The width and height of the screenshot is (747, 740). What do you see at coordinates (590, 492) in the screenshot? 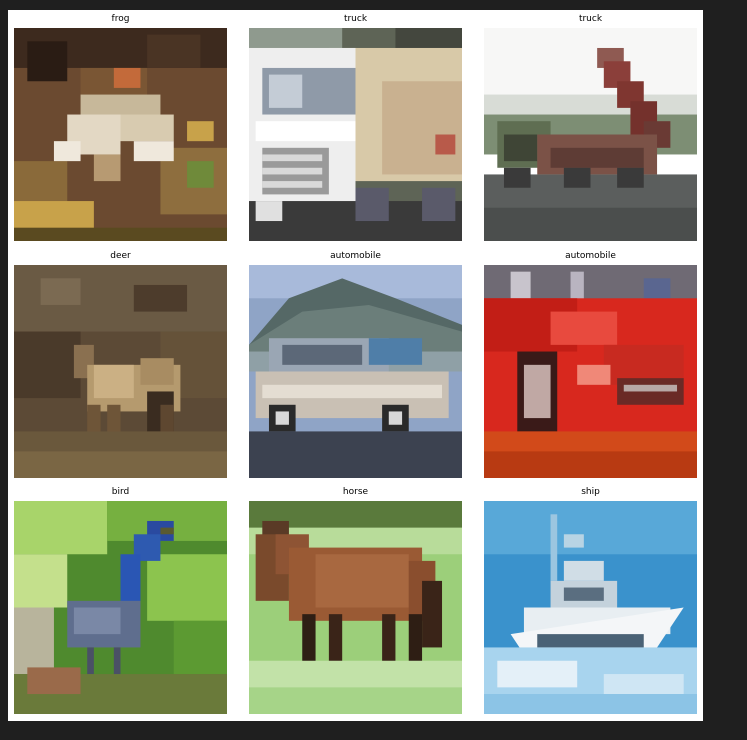
I see `image-label: ship` at bounding box center [590, 492].